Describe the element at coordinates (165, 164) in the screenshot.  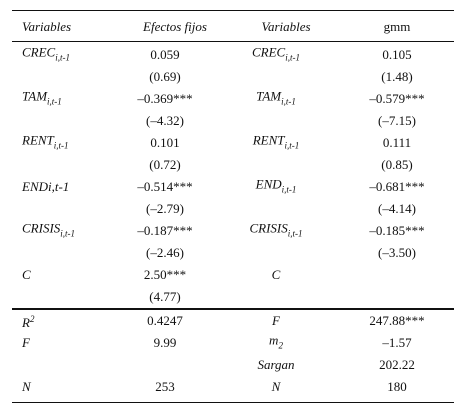
I see `value-cell: (0.72)` at that location.